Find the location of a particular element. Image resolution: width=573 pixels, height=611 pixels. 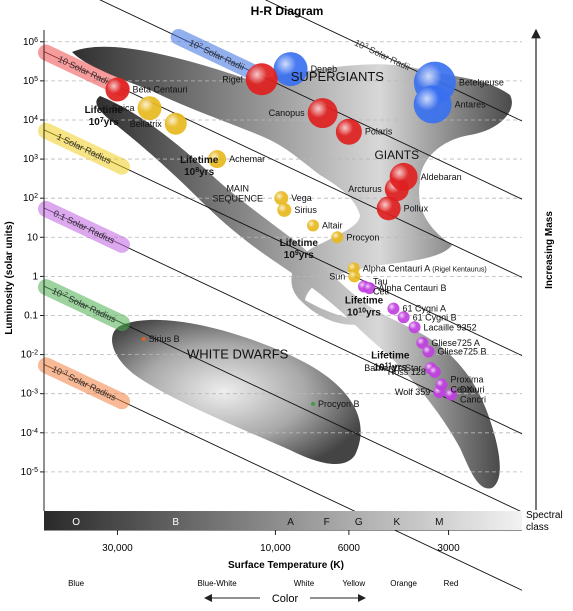

spectral-class-letter: G is located at coordinates (359, 522).